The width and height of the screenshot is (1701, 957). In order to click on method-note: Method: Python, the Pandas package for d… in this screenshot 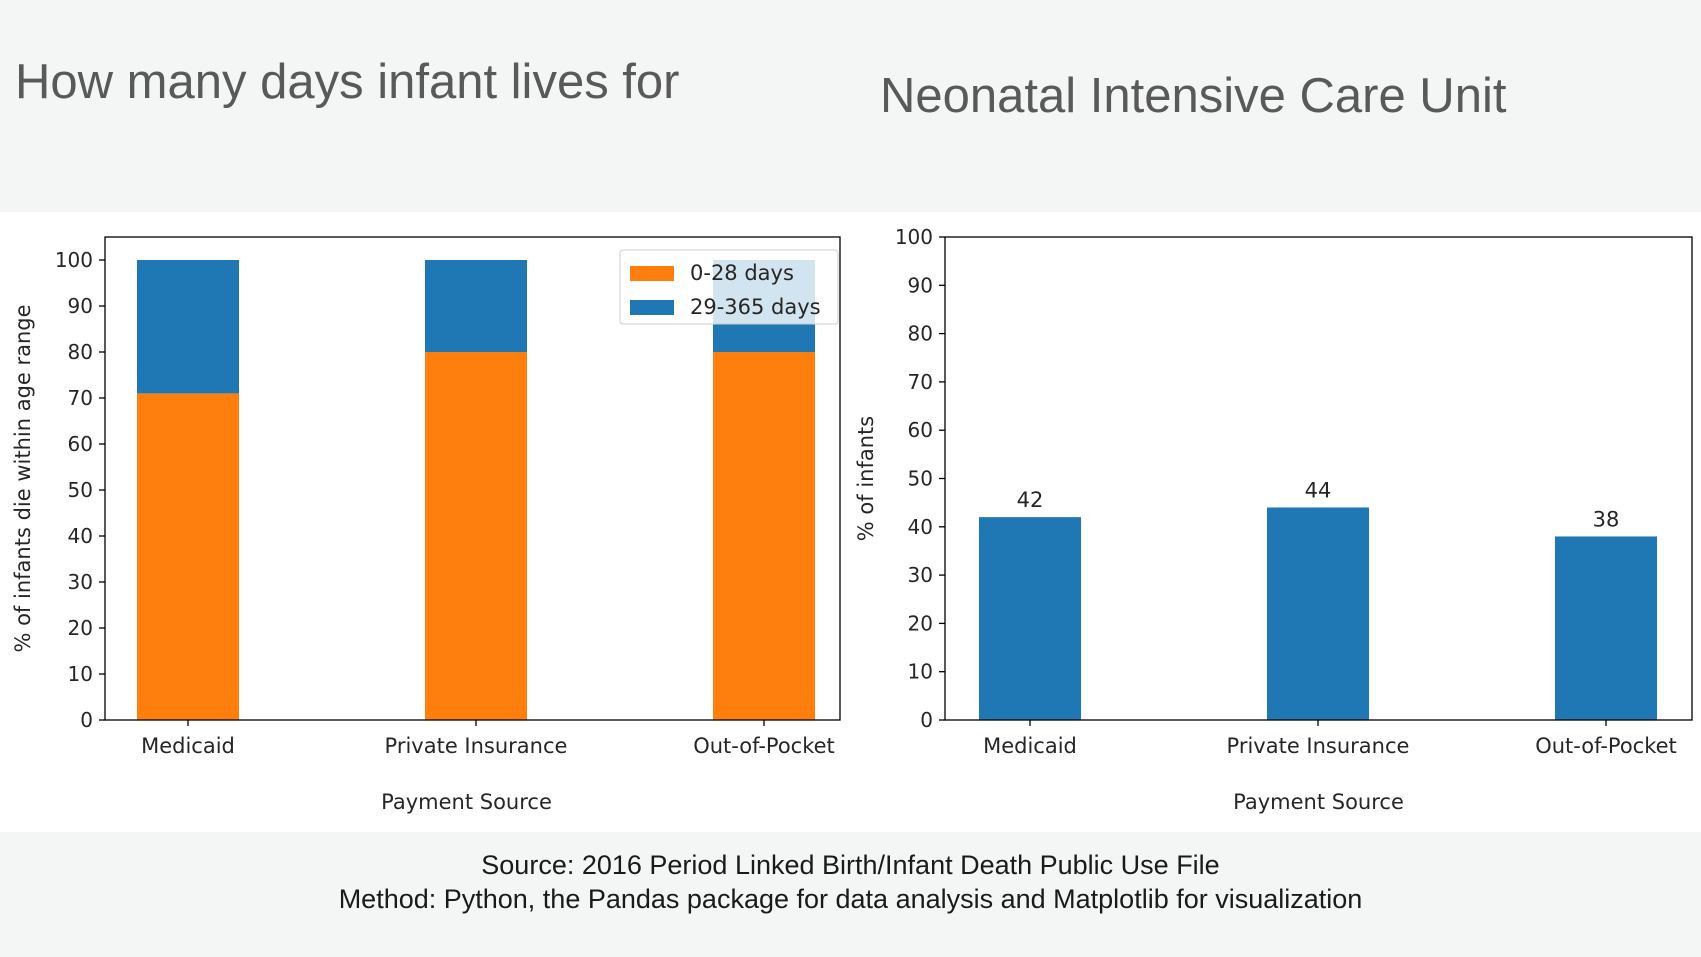, I will do `click(850, 899)`.